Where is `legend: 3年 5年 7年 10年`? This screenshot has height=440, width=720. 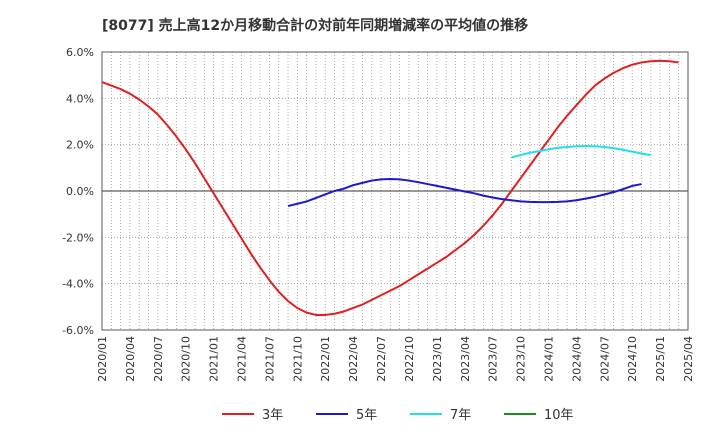
legend: 3年 5年 7年 10年 is located at coordinates (398, 415).